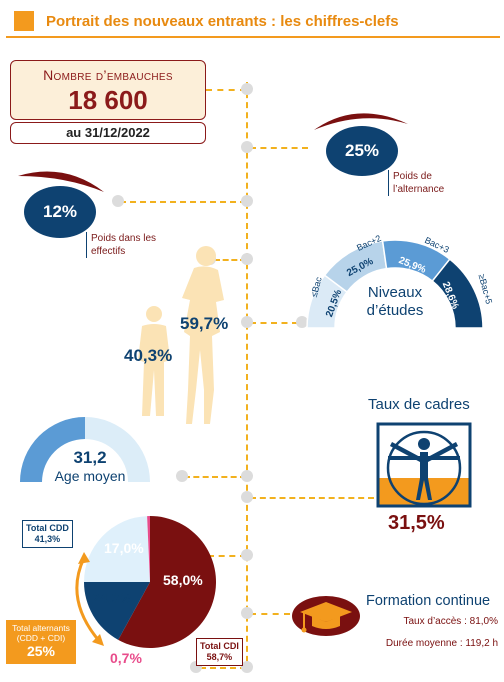  Describe the element at coordinates (395, 310) in the screenshot. I see `education-title-line2: d’études` at that location.